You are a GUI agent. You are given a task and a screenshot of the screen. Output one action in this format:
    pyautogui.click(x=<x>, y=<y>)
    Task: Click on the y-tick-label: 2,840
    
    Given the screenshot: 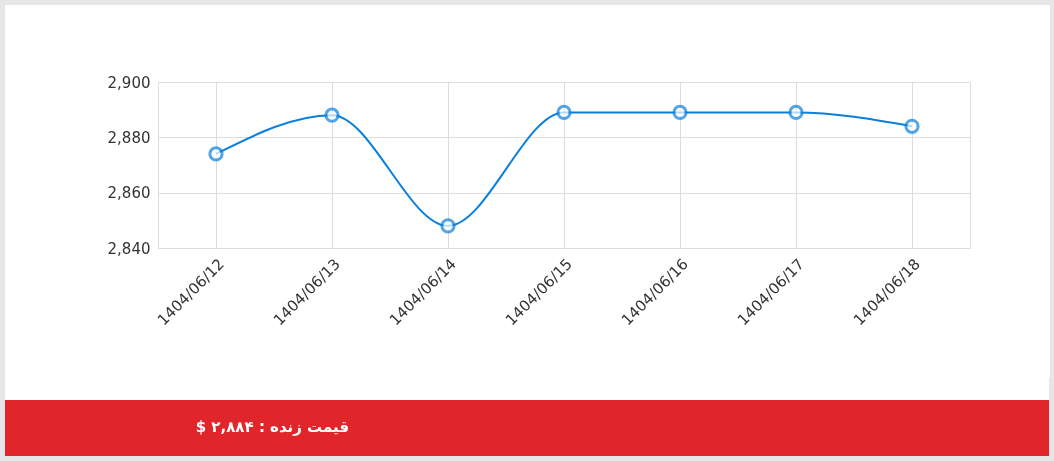 What is the action you would take?
    pyautogui.click(x=129, y=248)
    